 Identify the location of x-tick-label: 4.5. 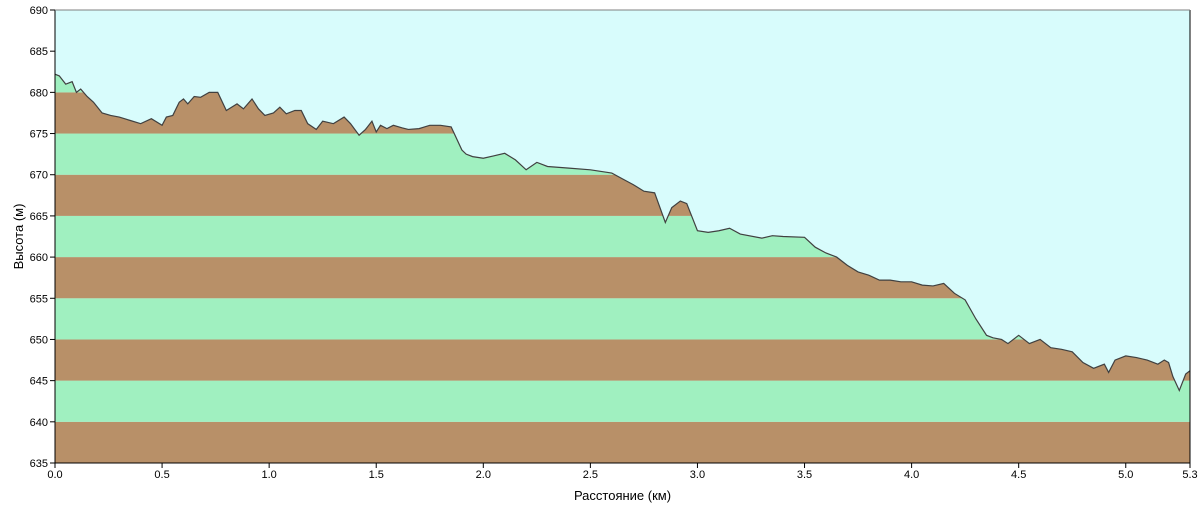
(1018, 475).